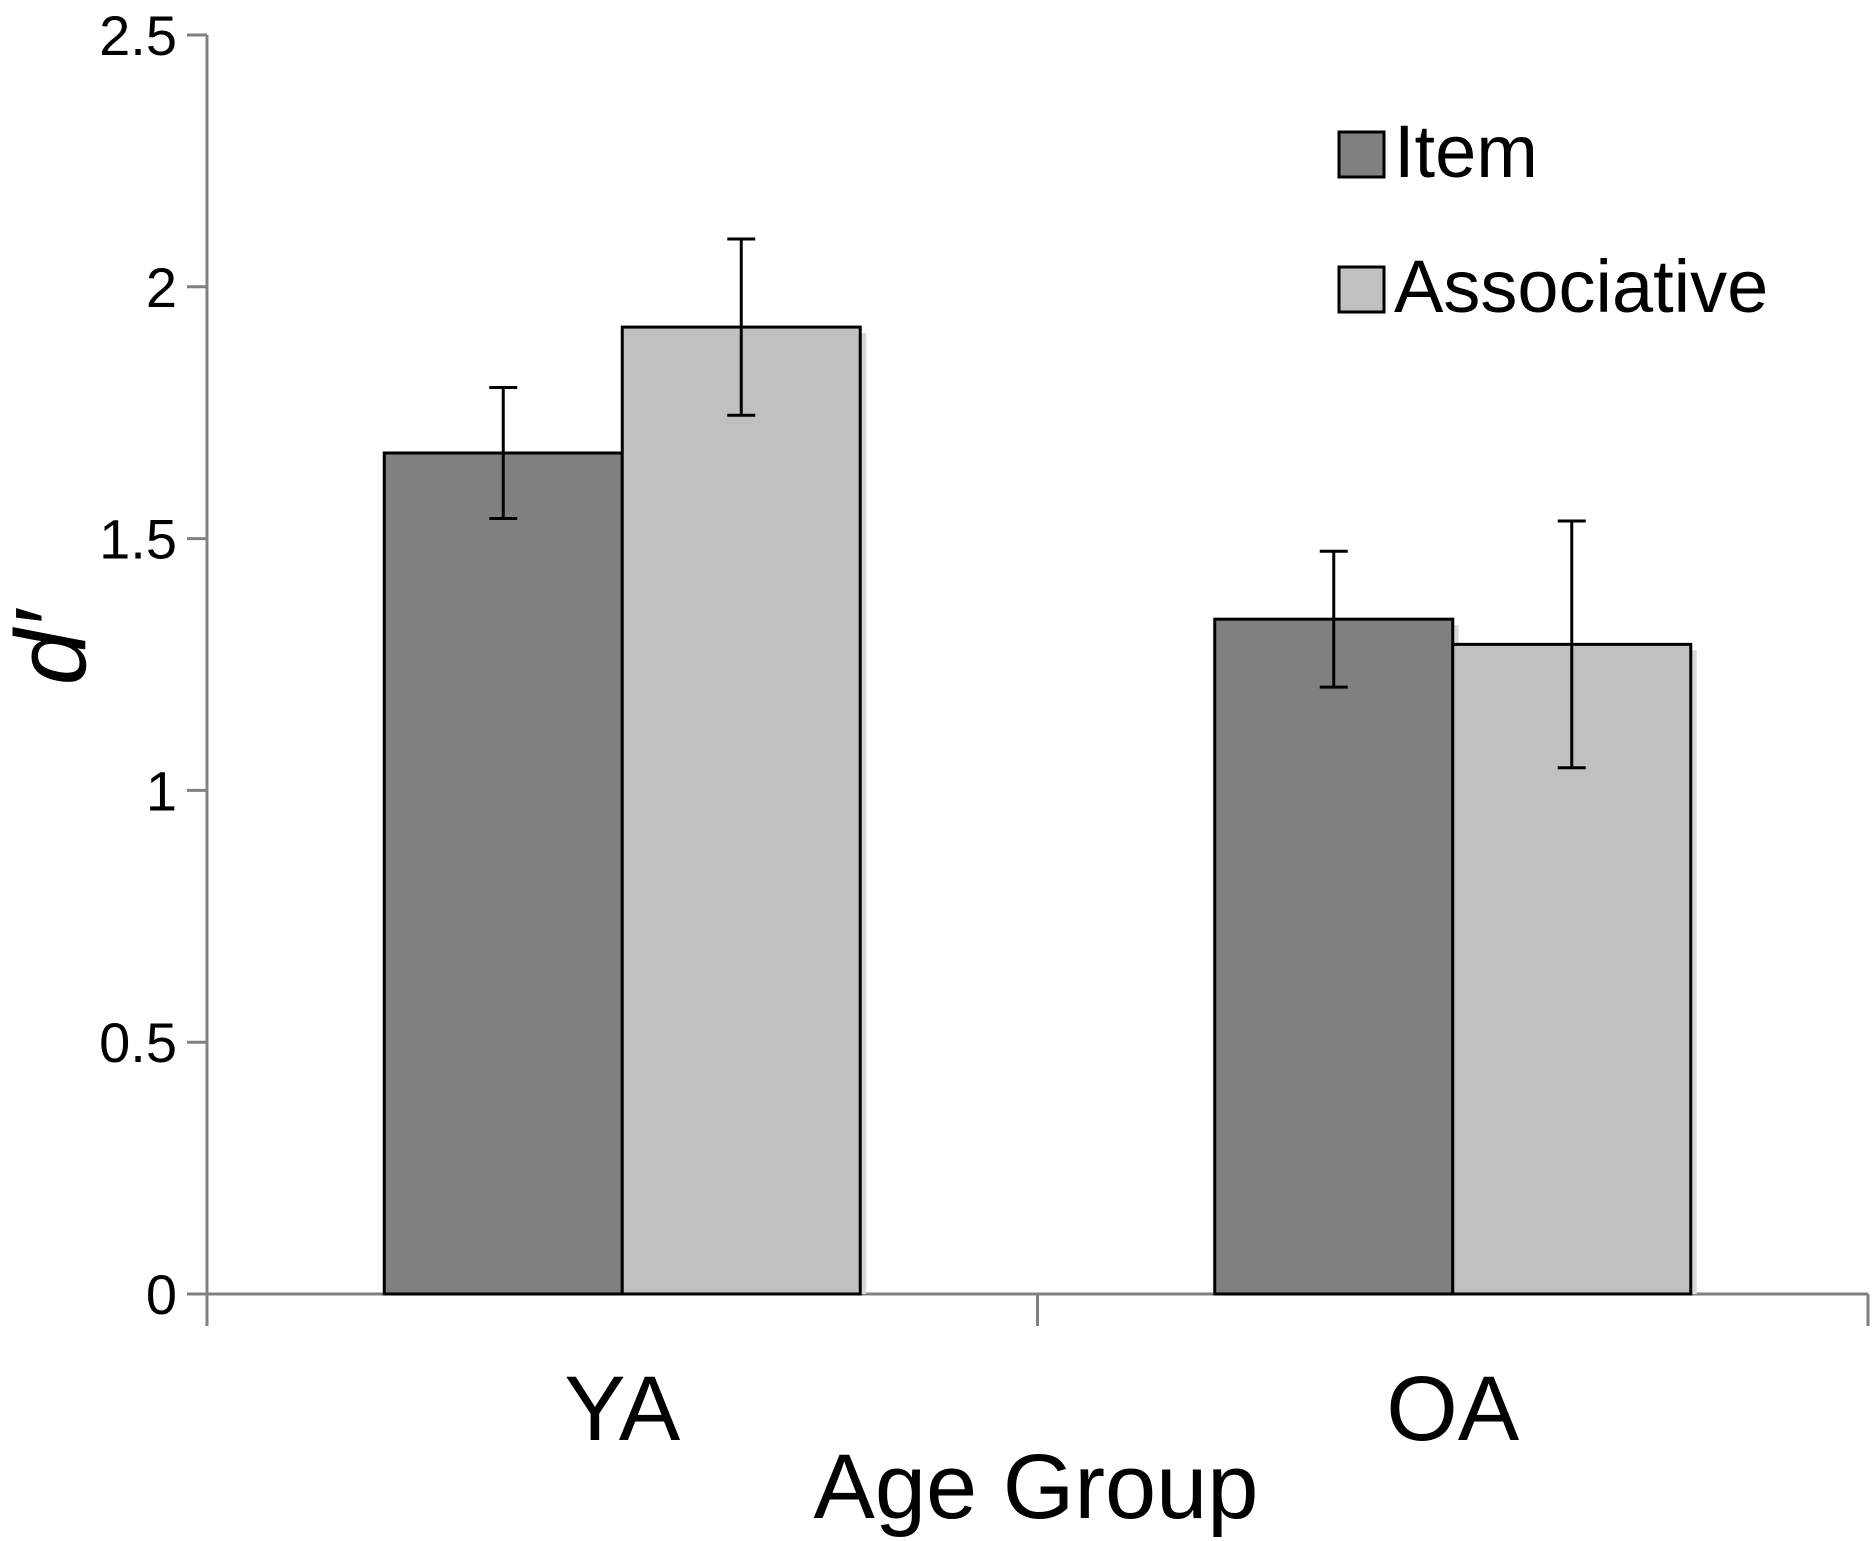 The image size is (1876, 1541). Describe the element at coordinates (1552, 219) in the screenshot. I see `legend: Item Associative` at that location.